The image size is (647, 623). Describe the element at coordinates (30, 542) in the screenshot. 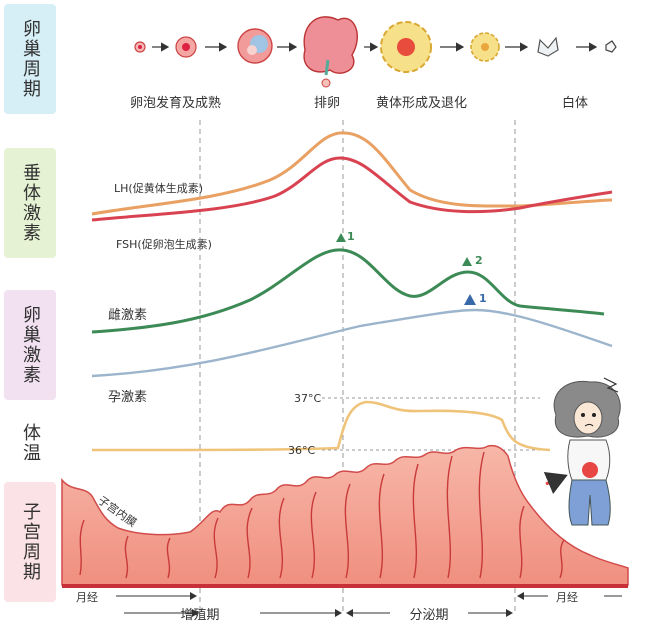

I see `uterine-cycle-label: 子宫周期` at that location.